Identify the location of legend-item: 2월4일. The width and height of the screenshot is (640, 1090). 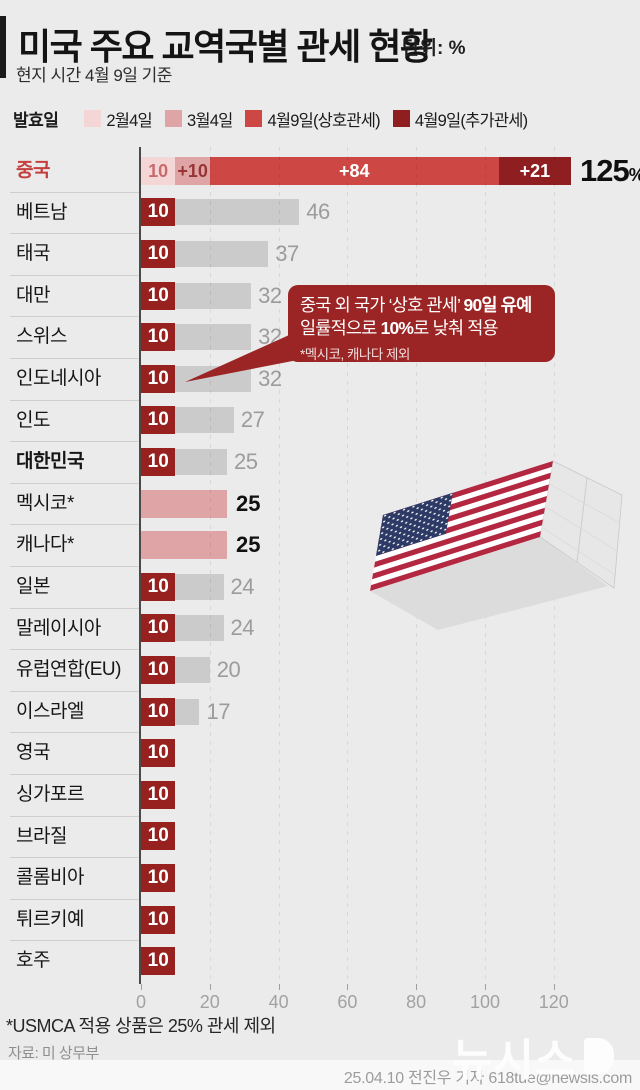
(118, 119).